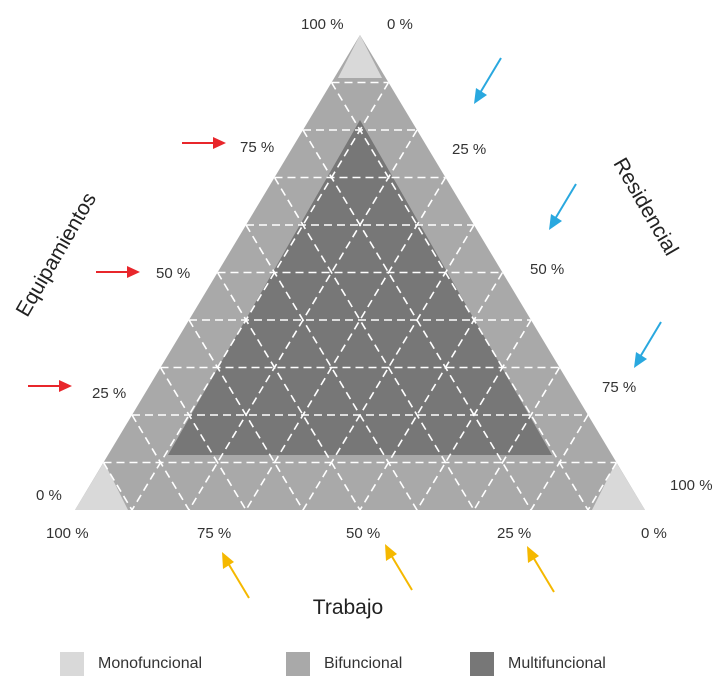  I want to click on legend-label-multifuncional: Multifuncional, so click(557, 663).